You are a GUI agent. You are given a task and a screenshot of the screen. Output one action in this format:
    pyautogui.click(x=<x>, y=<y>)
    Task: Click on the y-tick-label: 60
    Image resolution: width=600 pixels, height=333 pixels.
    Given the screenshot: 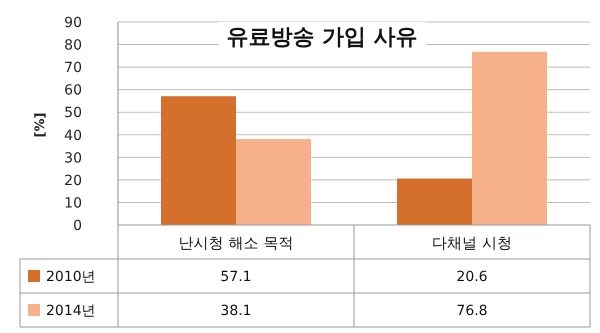 What is the action you would take?
    pyautogui.click(x=73, y=90)
    